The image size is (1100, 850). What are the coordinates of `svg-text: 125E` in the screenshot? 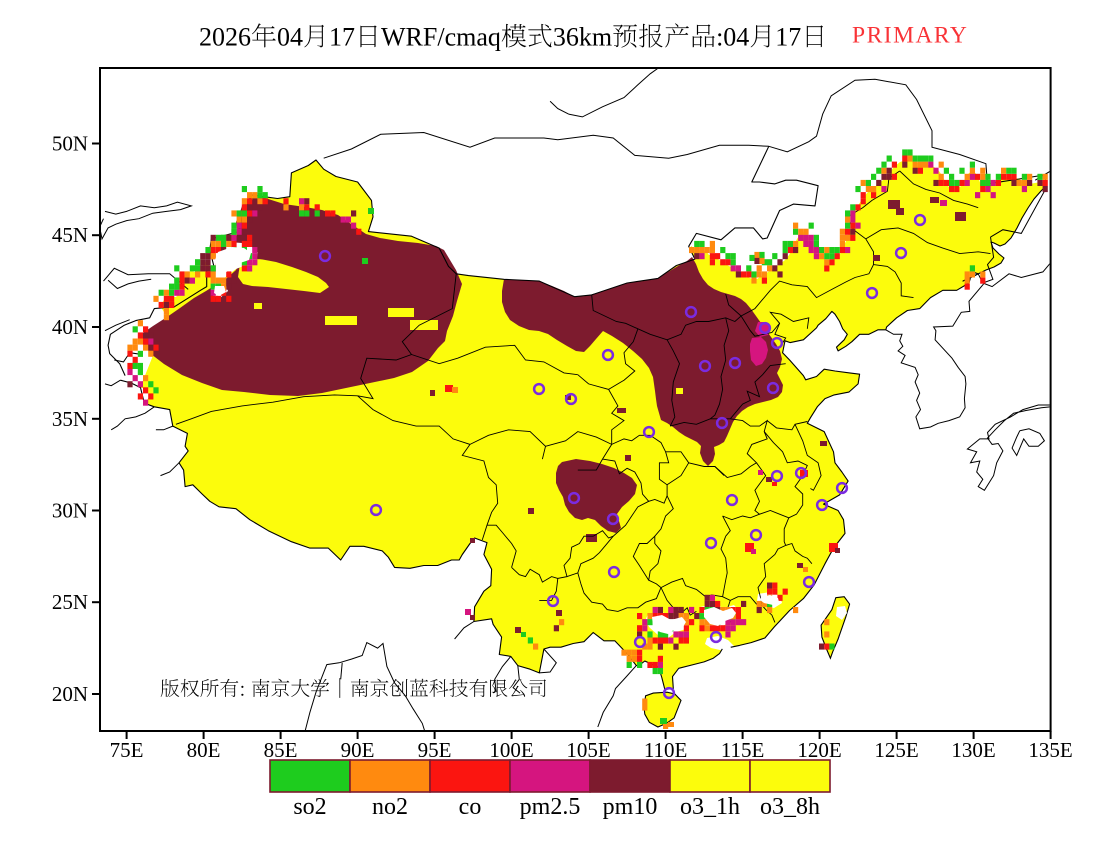 It's located at (896, 750).